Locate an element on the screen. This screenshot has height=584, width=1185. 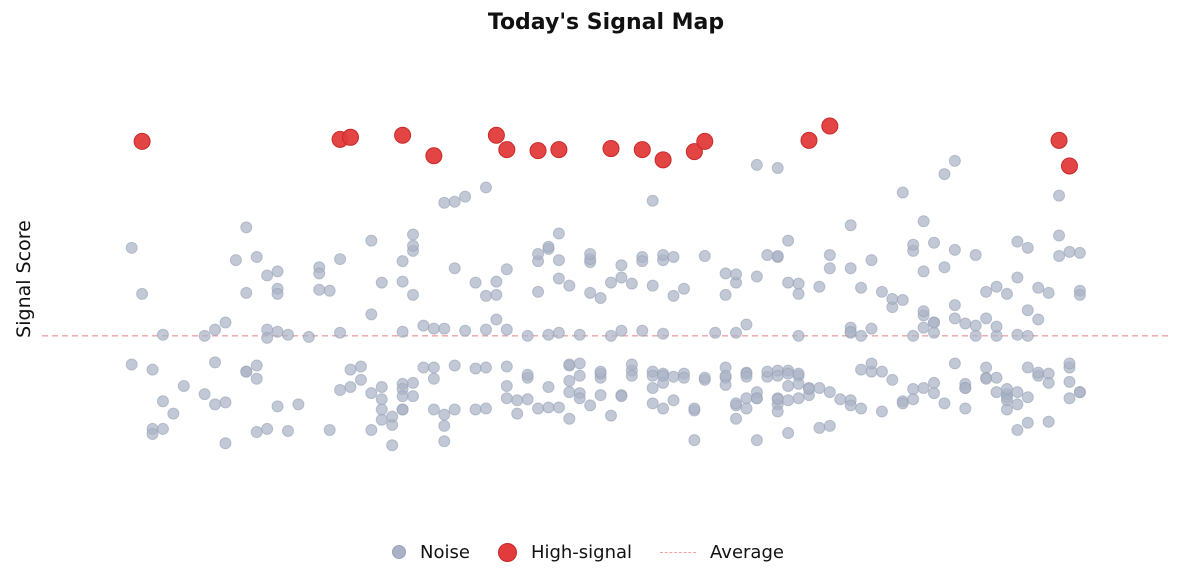
legend-high-signal-marker is located at coordinates (507, 552).